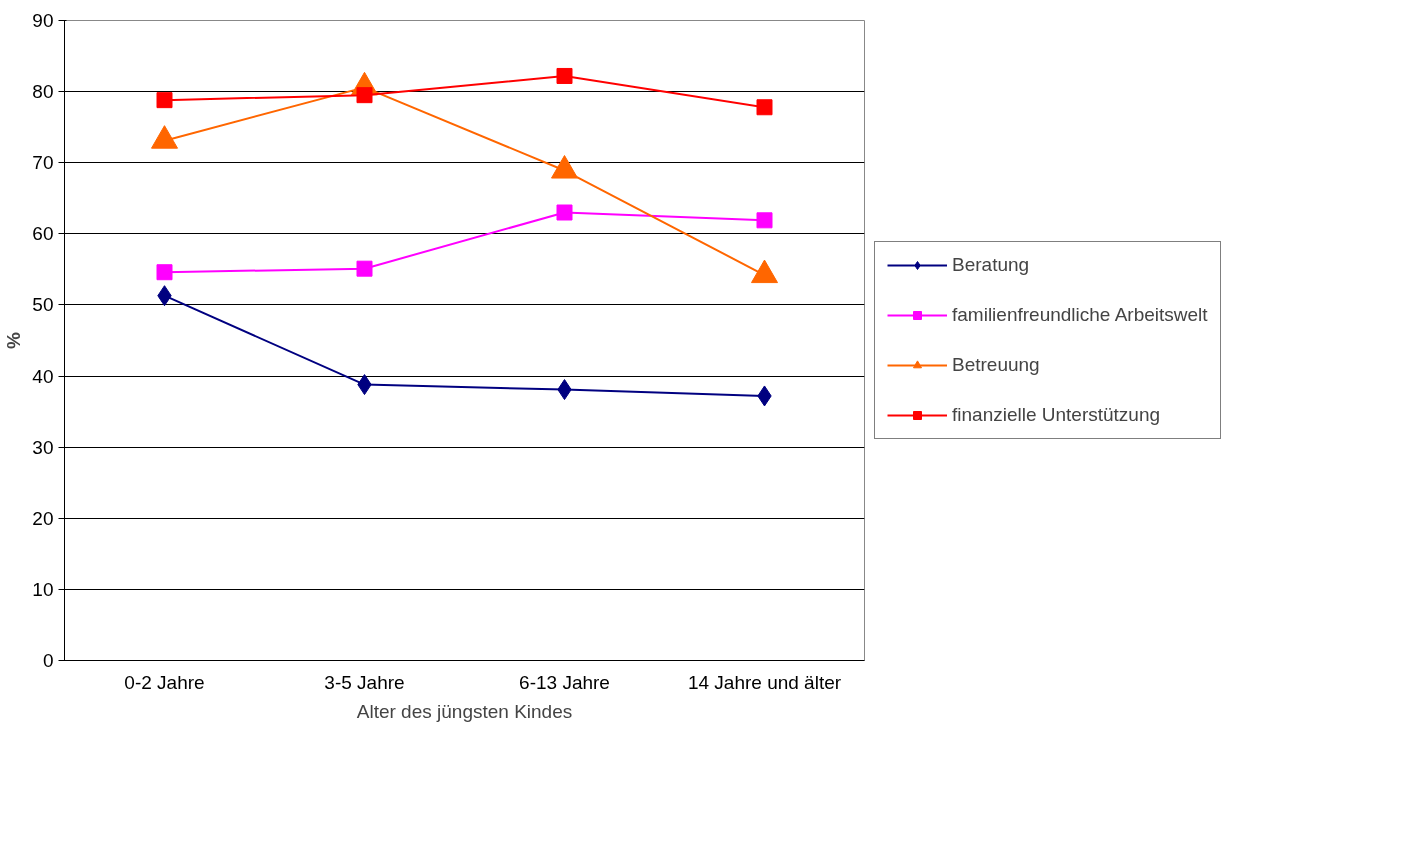 The image size is (1416, 846). What do you see at coordinates (43, 447) in the screenshot?
I see `y-tick-label: 30` at bounding box center [43, 447].